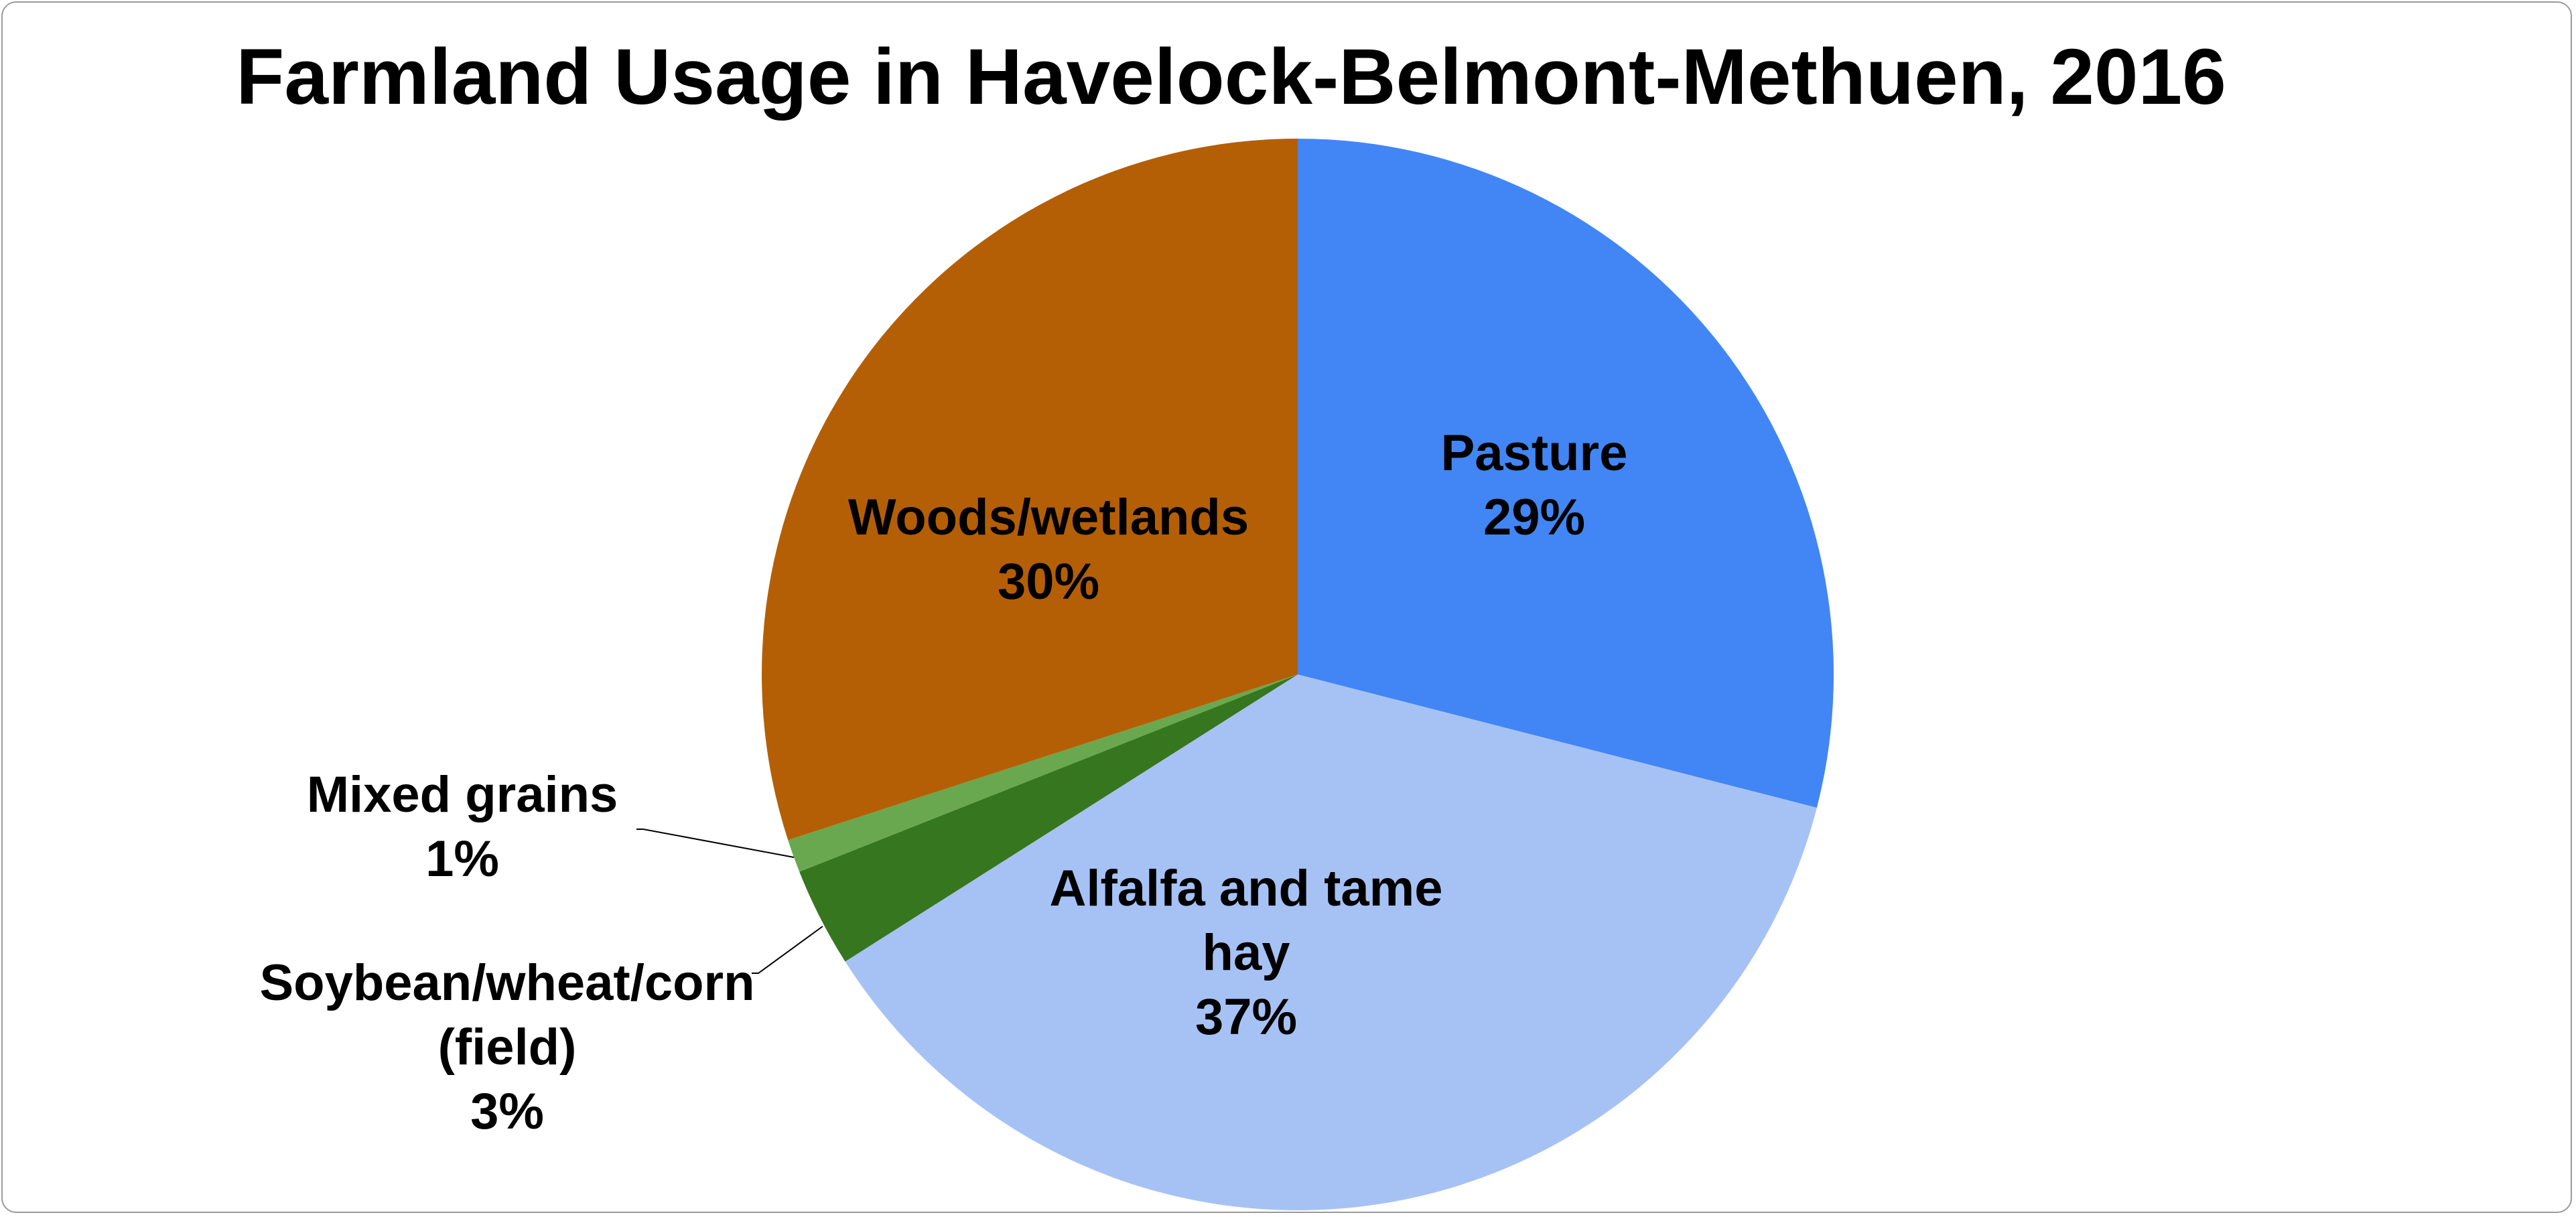 This screenshot has height=1217, width=2576. I want to click on pie-slice-woods-wetlands, so click(1029, 490).